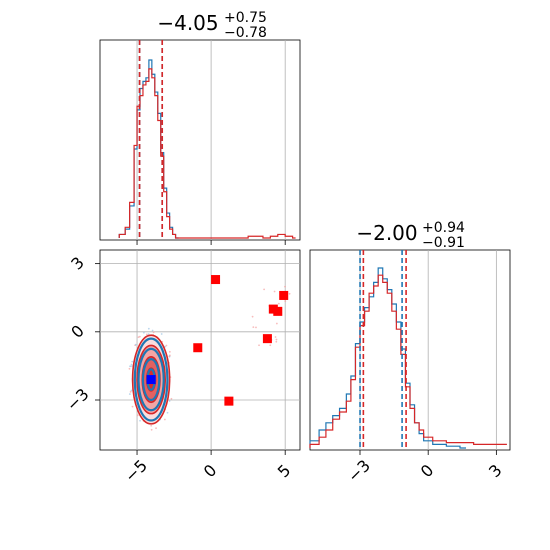 This screenshot has height=550, width=550. I want to click on joint-contour-blue, so click(151, 379).